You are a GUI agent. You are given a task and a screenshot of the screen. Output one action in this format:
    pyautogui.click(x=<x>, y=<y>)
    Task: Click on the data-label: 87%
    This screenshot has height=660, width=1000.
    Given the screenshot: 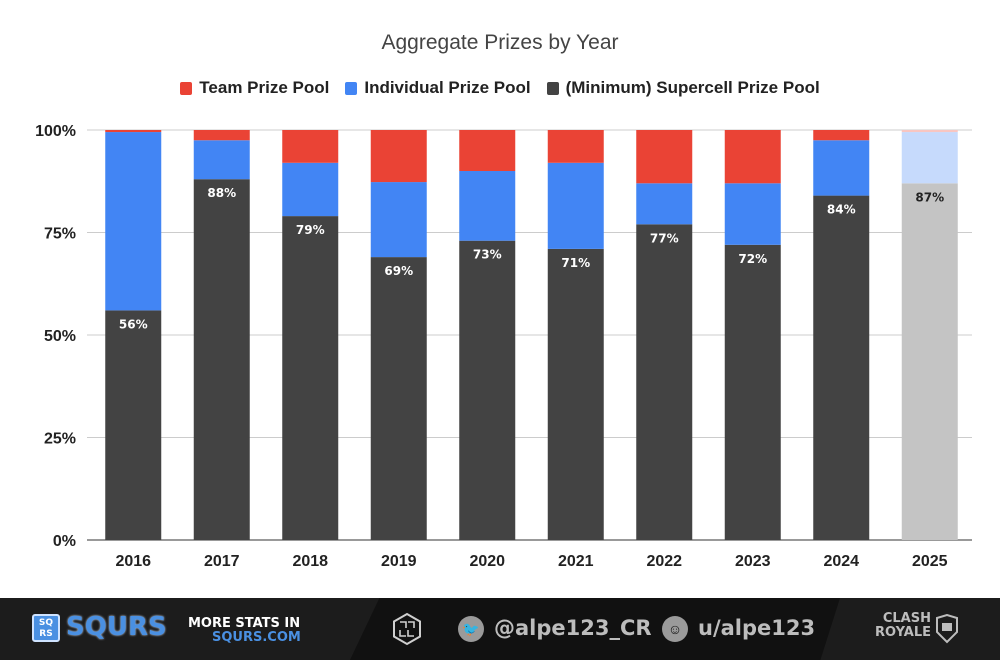 What is the action you would take?
    pyautogui.click(x=929, y=197)
    